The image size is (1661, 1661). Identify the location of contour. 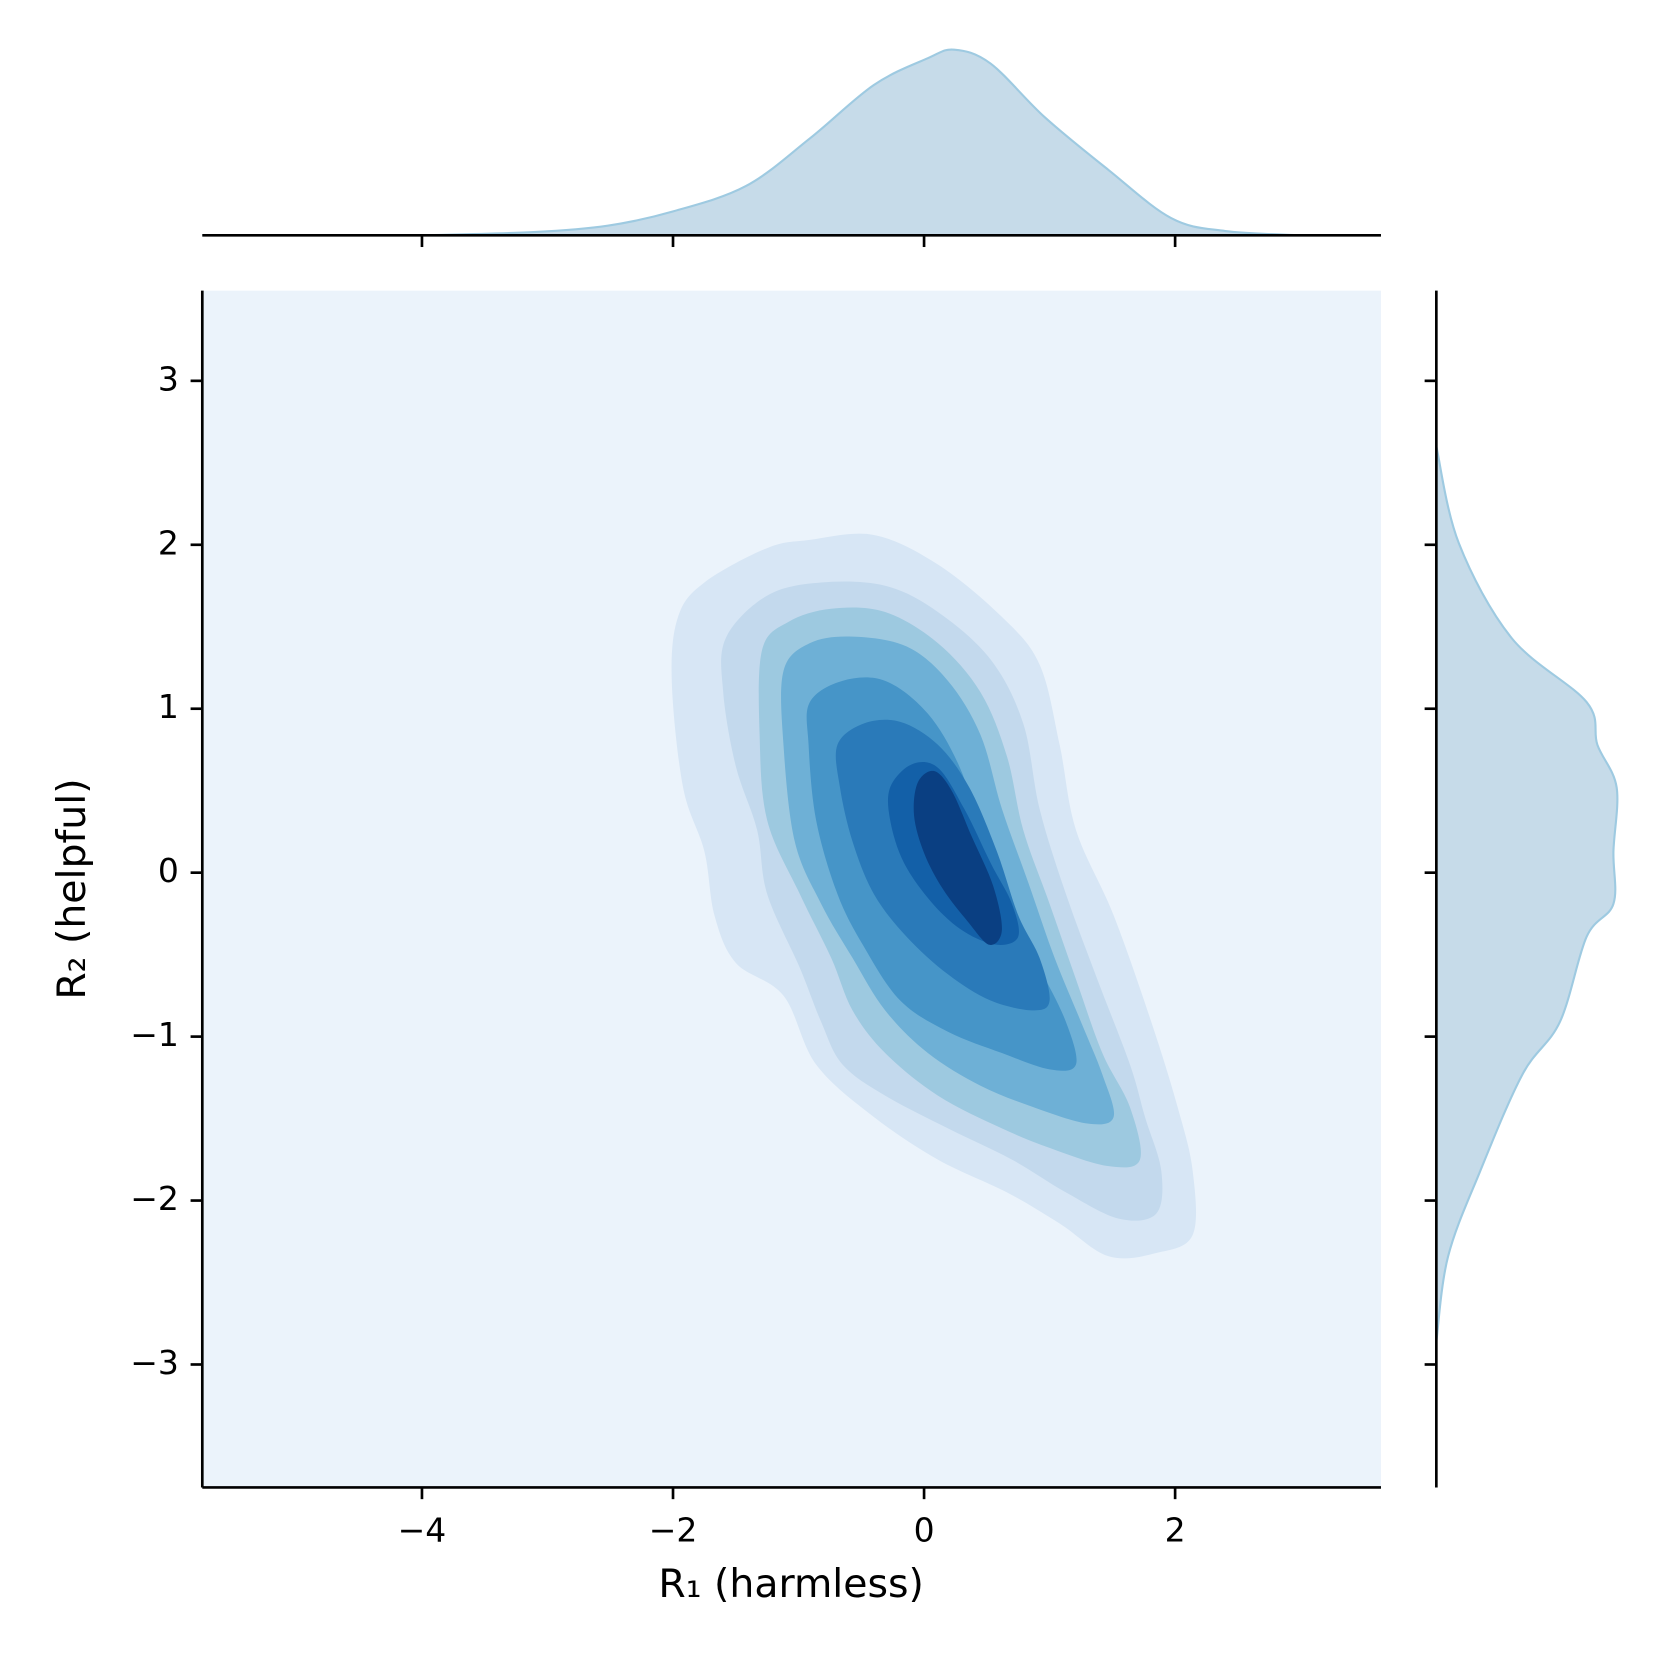
(957, 857).